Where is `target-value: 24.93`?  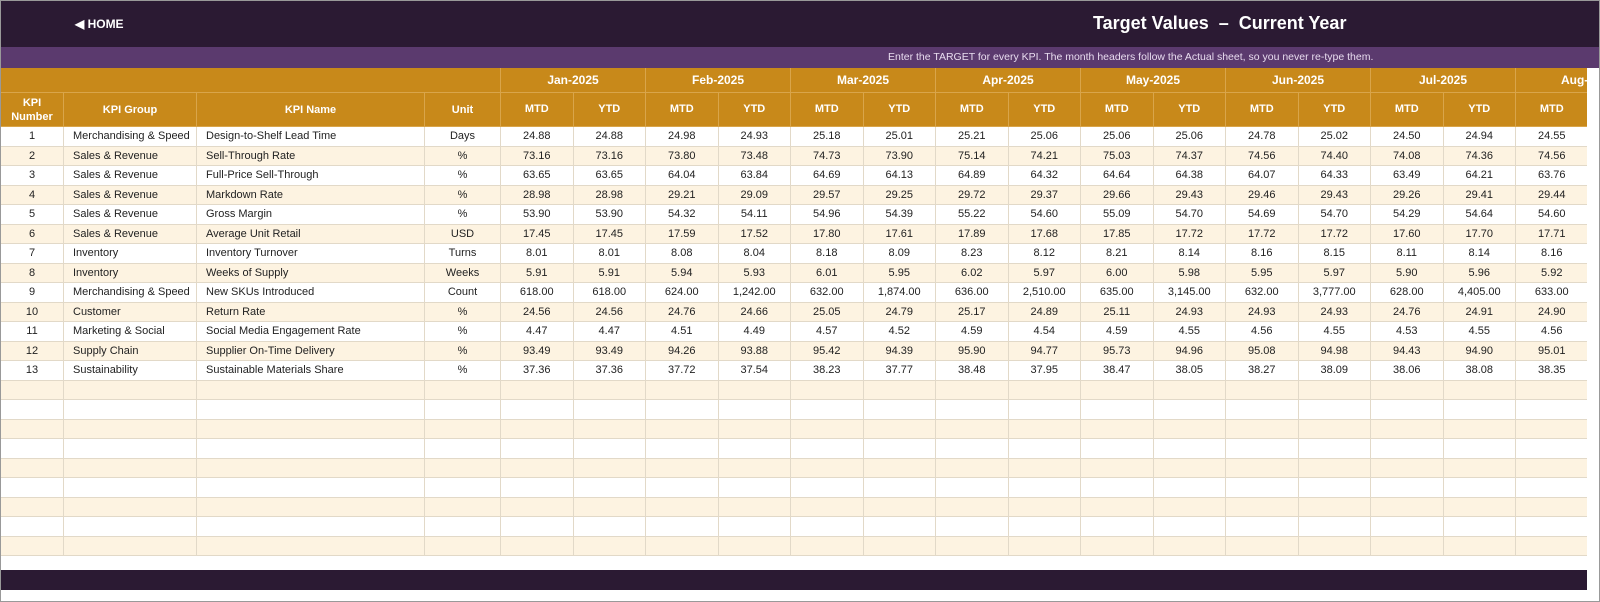 target-value: 24.93 is located at coordinates (1262, 312).